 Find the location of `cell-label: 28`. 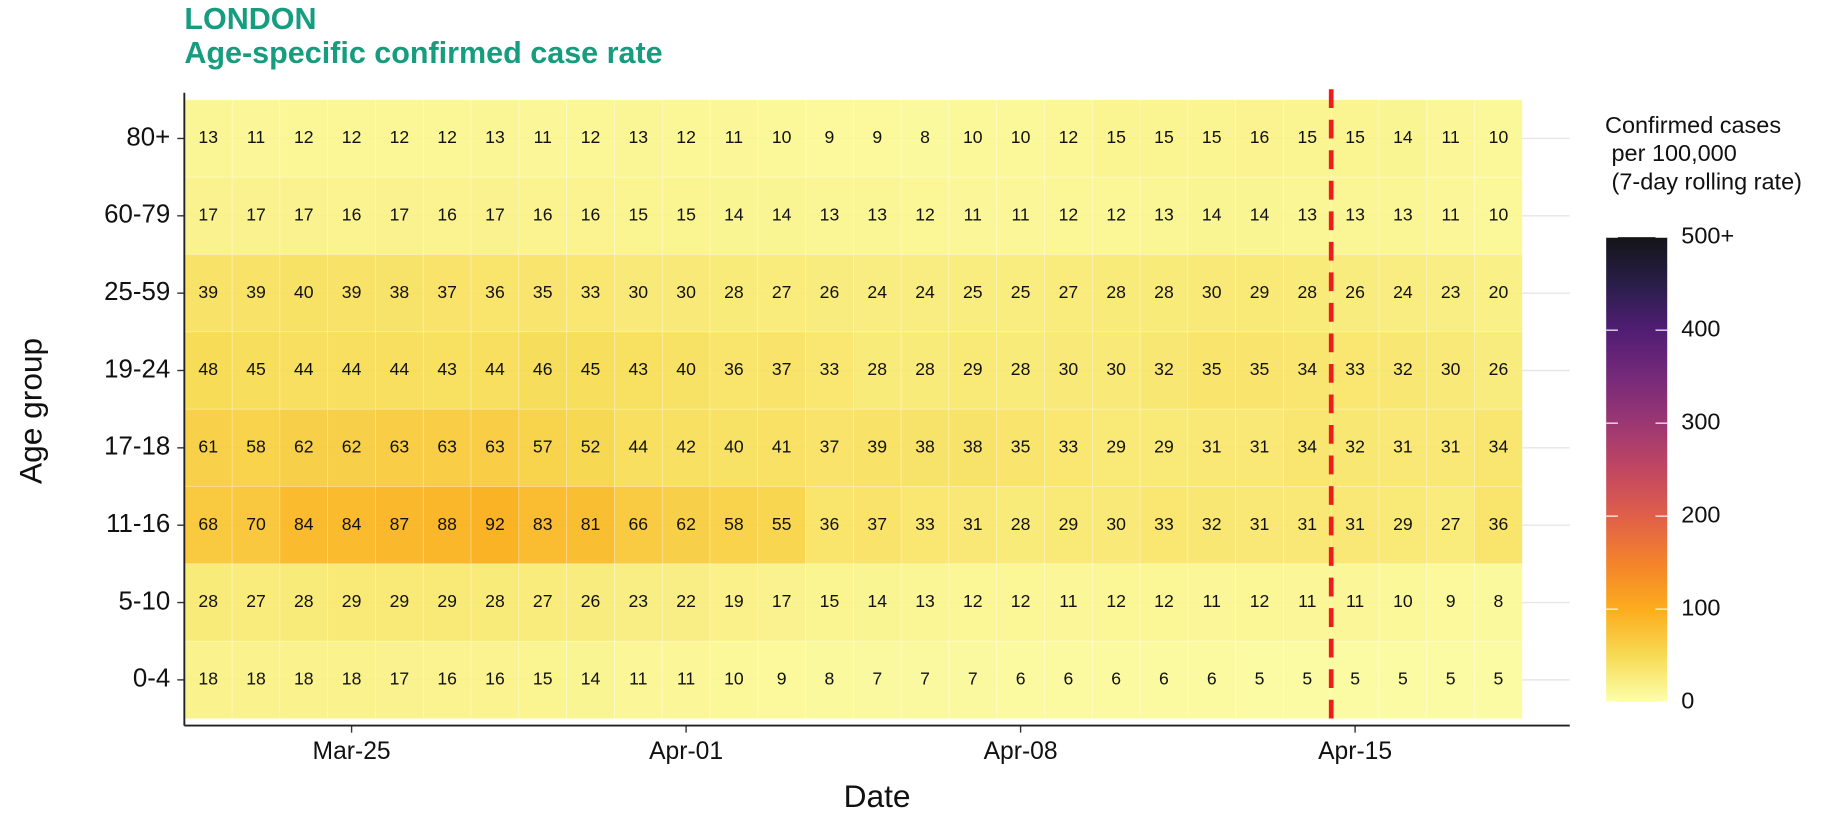

cell-label: 28 is located at coordinates (1164, 292).